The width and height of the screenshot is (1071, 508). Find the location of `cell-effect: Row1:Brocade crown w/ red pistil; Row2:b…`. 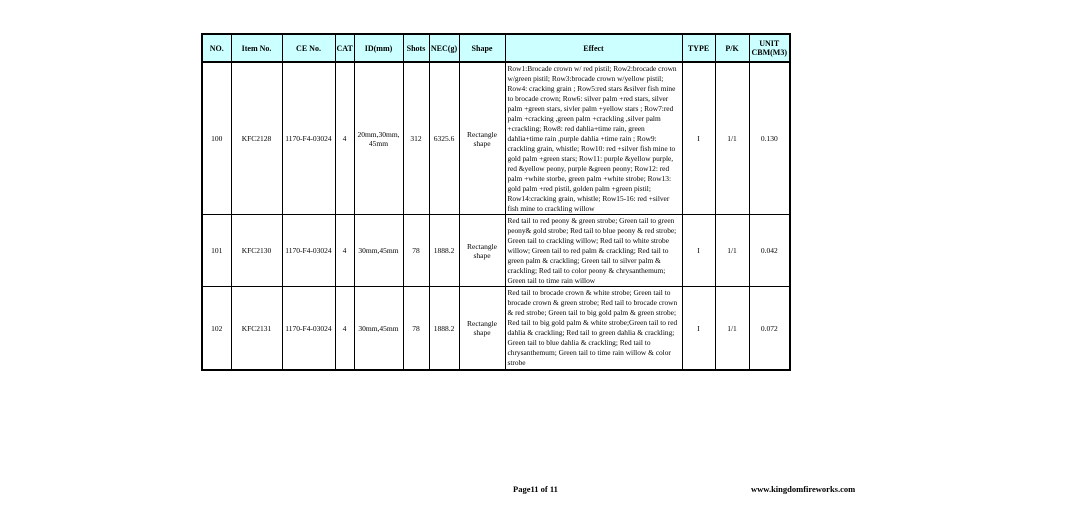

cell-effect: Row1:Brocade crown w/ red pistil; Row2:b… is located at coordinates (593, 138).